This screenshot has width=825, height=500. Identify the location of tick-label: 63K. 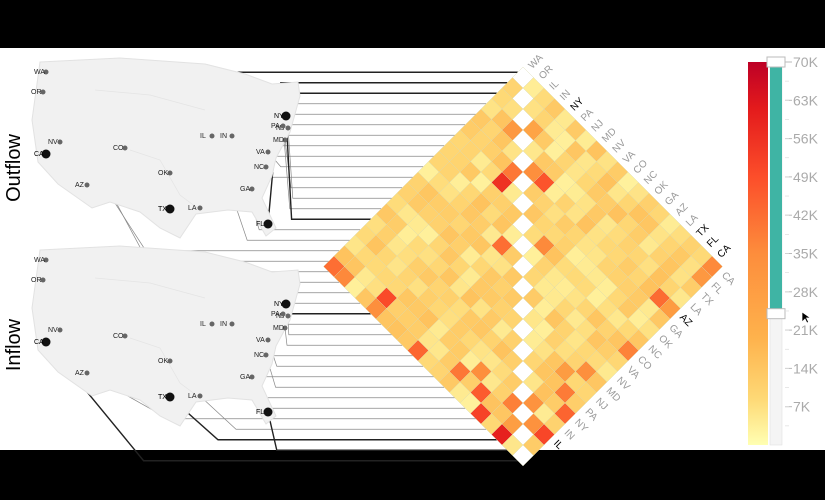
(806, 100).